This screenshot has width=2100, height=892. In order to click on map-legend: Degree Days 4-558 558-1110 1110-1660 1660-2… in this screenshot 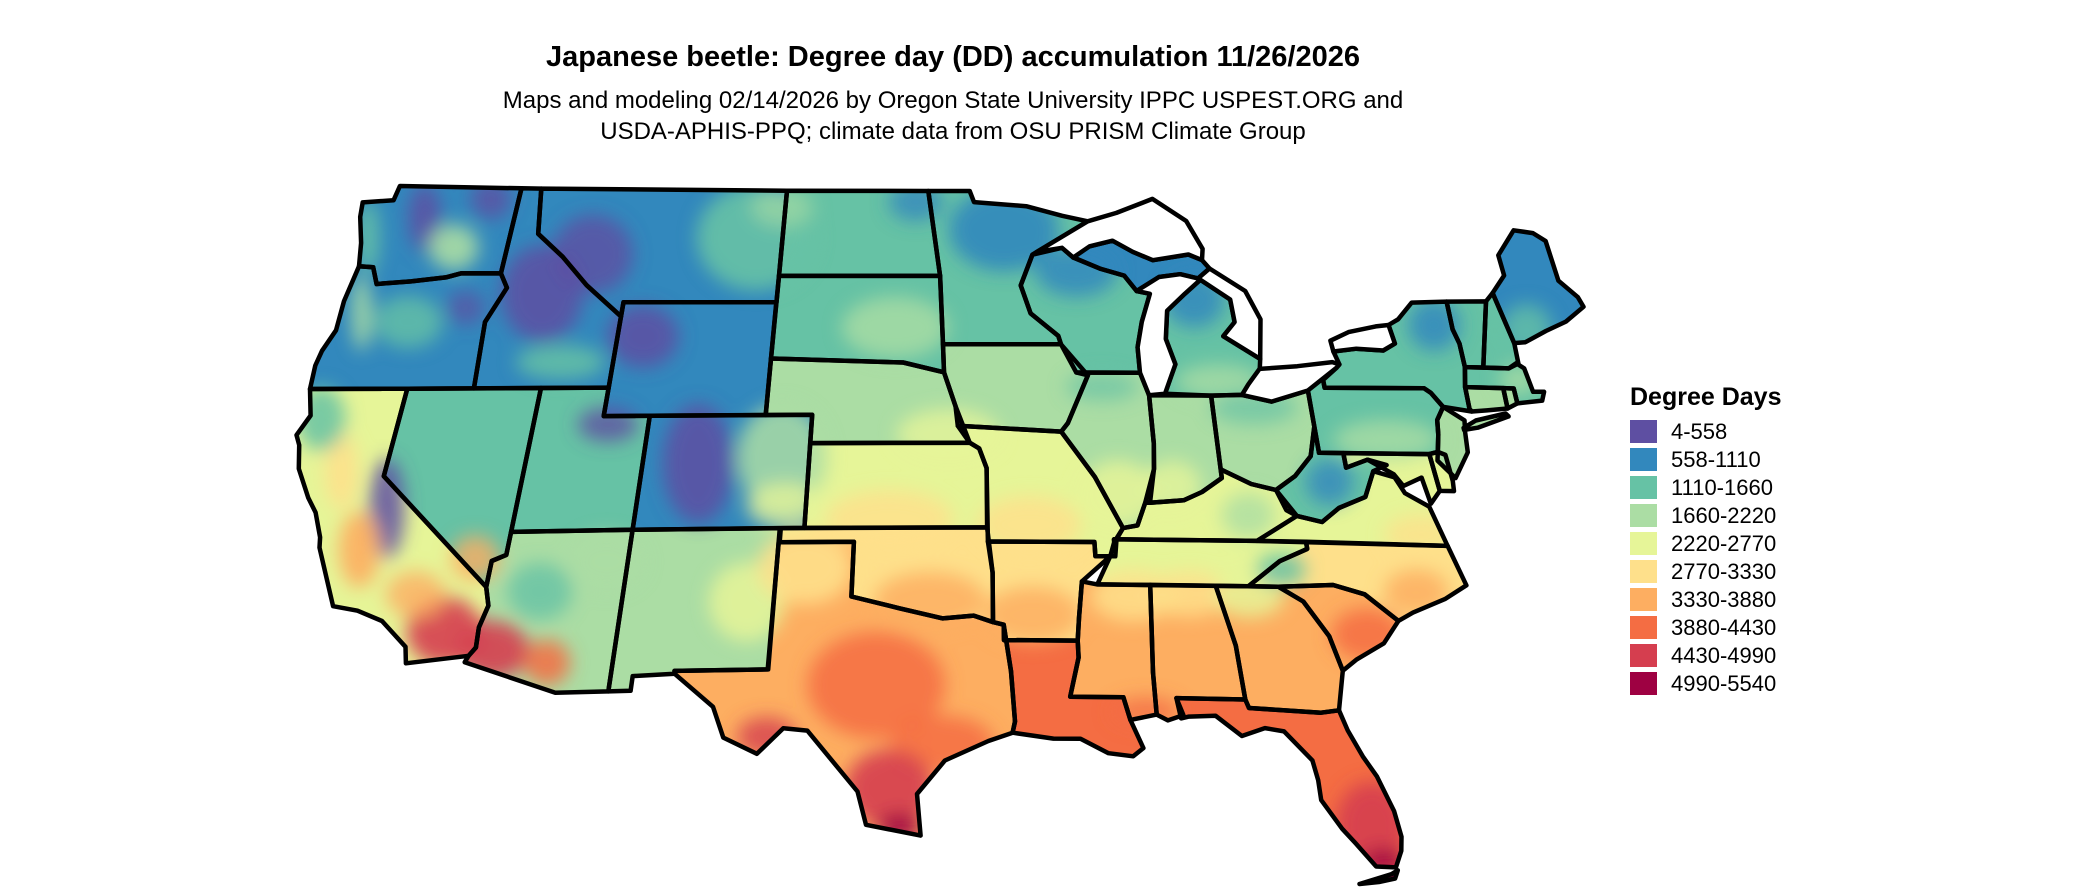, I will do `click(1705, 541)`.